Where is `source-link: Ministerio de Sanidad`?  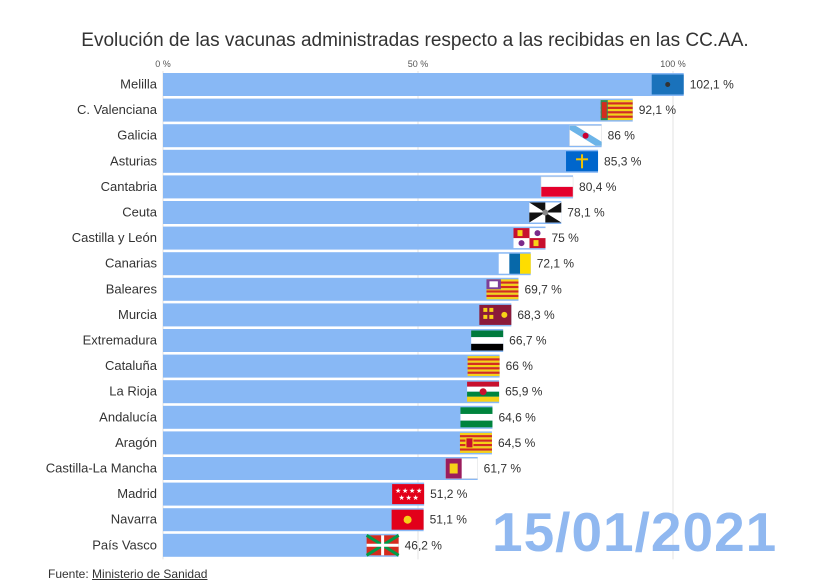 source-link: Ministerio de Sanidad is located at coordinates (150, 574).